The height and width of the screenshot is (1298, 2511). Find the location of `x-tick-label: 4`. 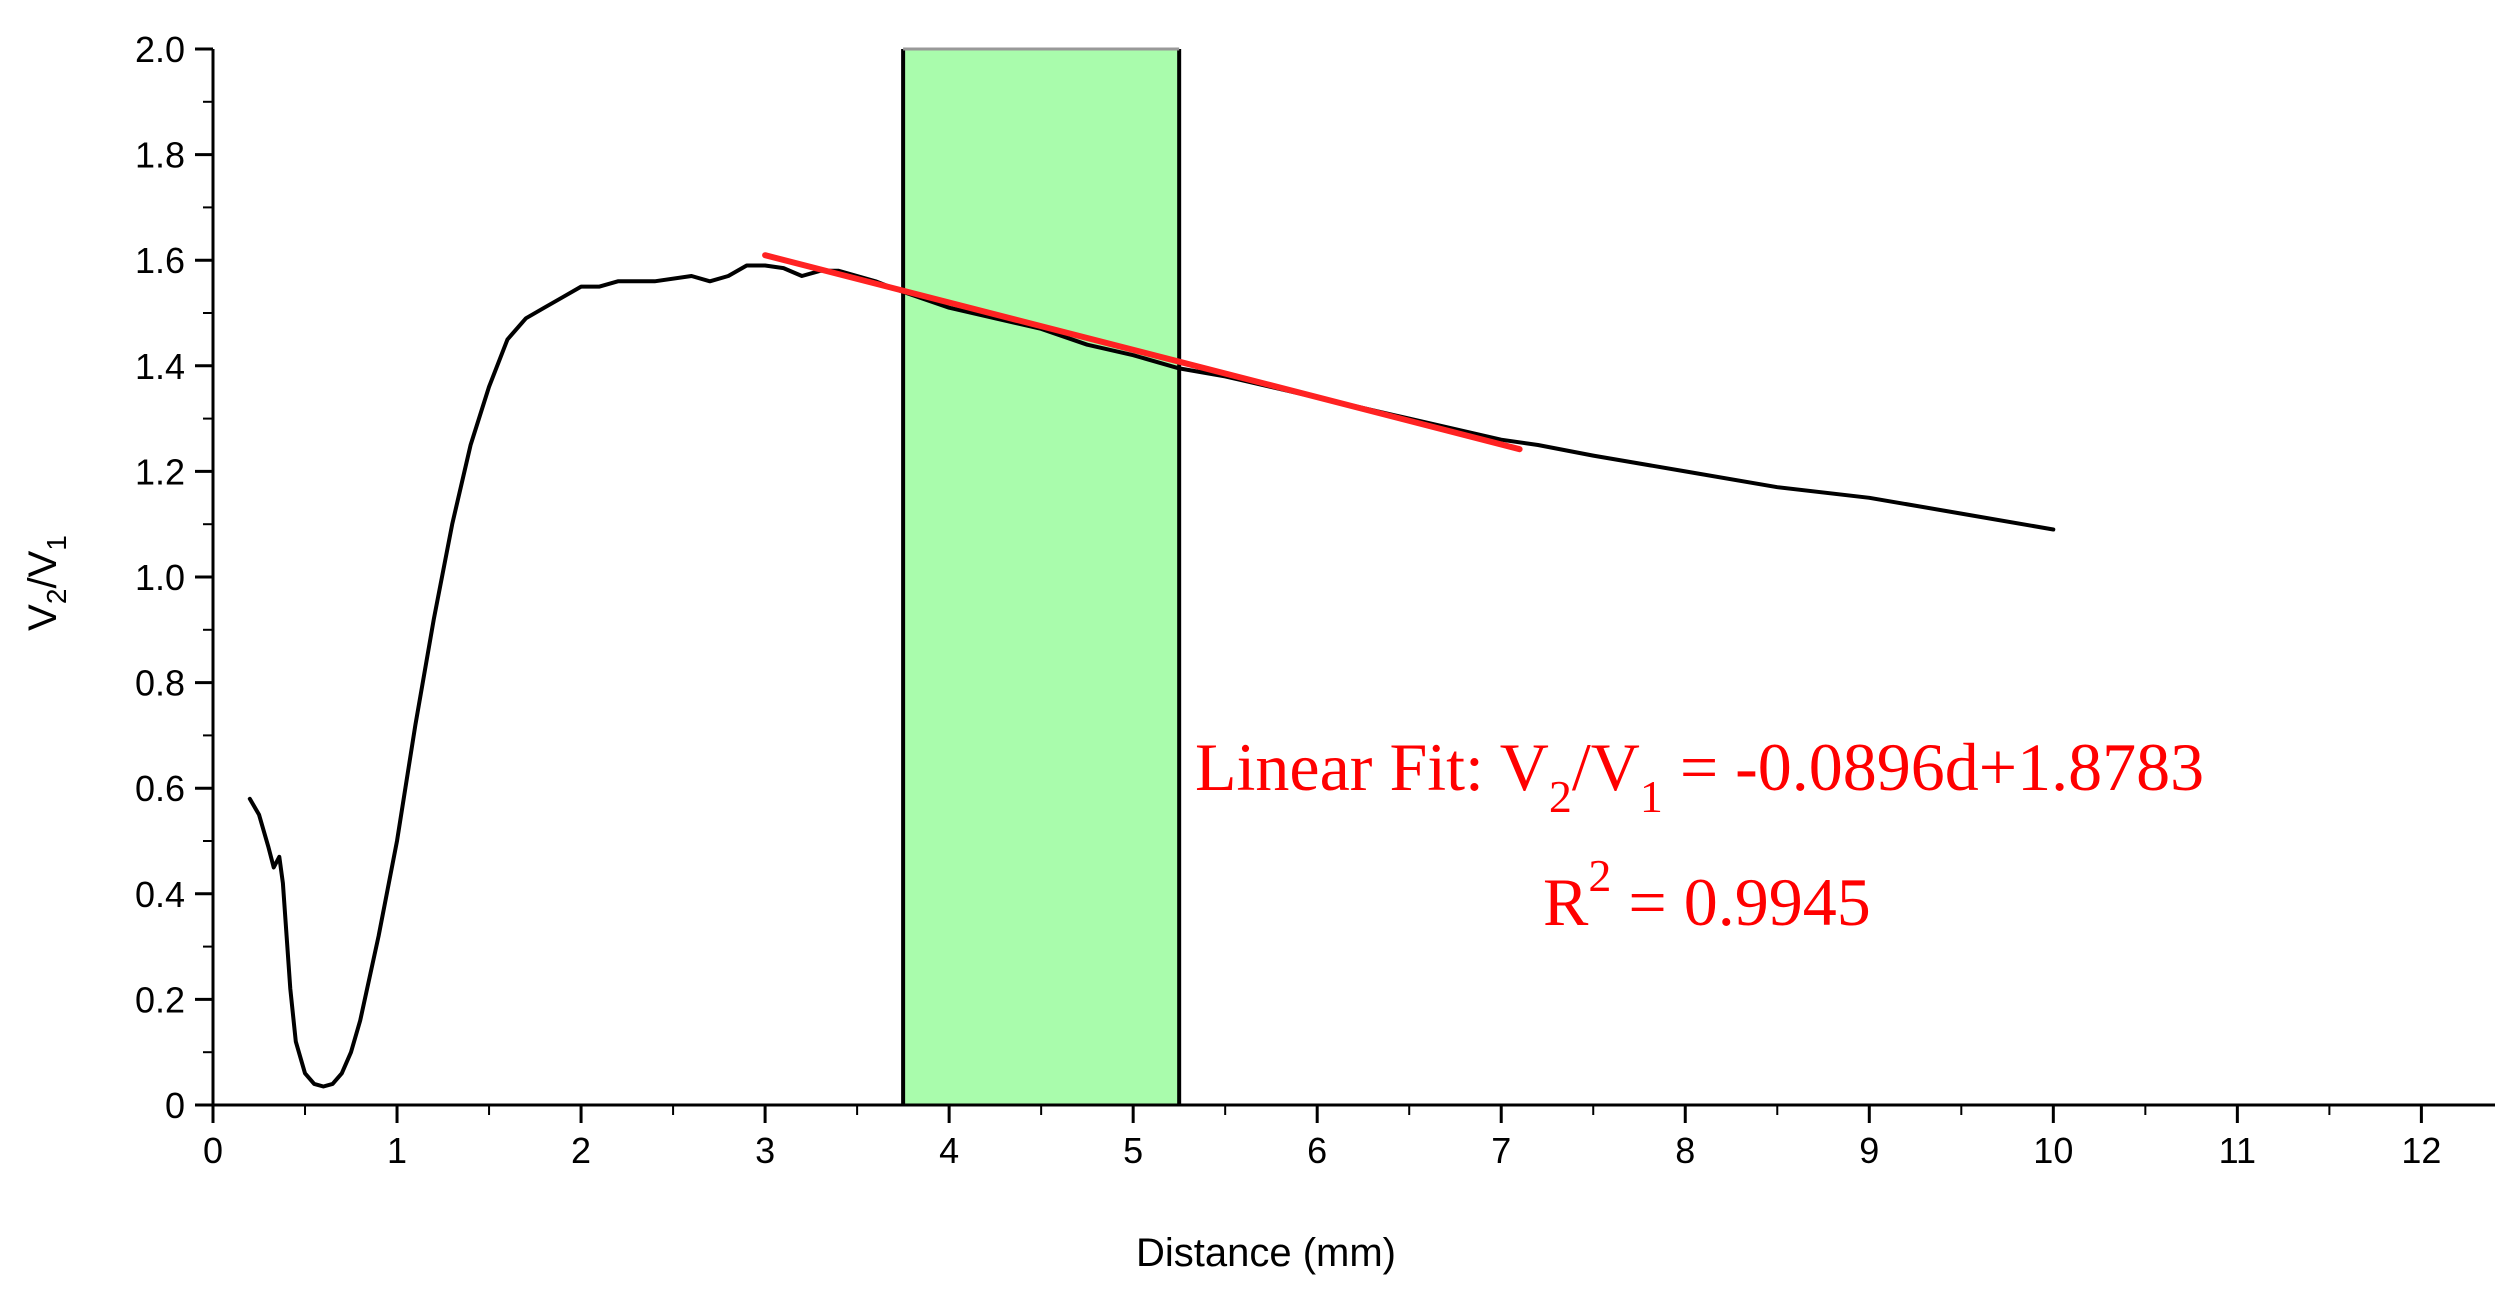

x-tick-label: 4 is located at coordinates (949, 1150).